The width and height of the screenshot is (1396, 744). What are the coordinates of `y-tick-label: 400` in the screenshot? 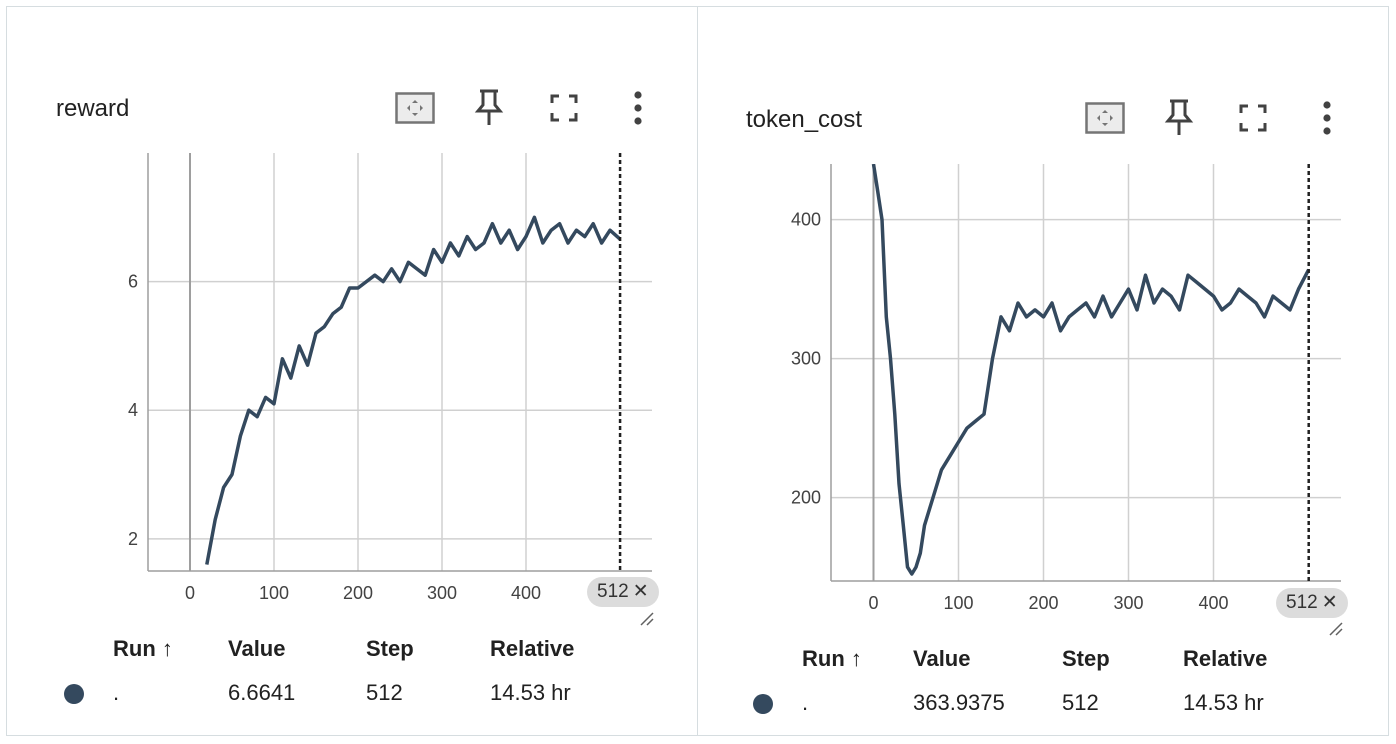 It's located at (806, 220).